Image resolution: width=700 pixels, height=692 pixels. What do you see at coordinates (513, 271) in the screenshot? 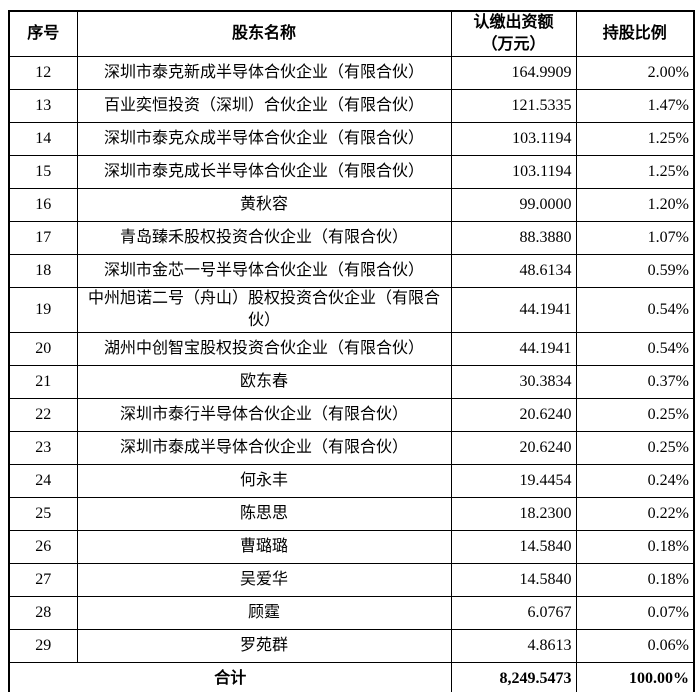
I see `cell-amount: 48.6134` at bounding box center [513, 271].